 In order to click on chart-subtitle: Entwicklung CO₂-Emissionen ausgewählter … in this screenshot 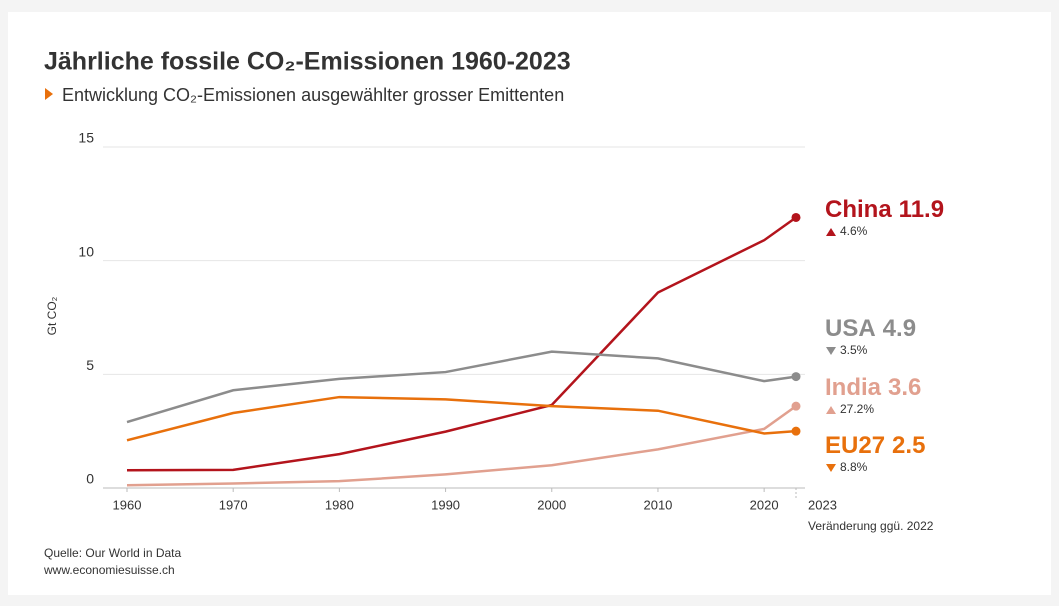, I will do `click(313, 95)`.